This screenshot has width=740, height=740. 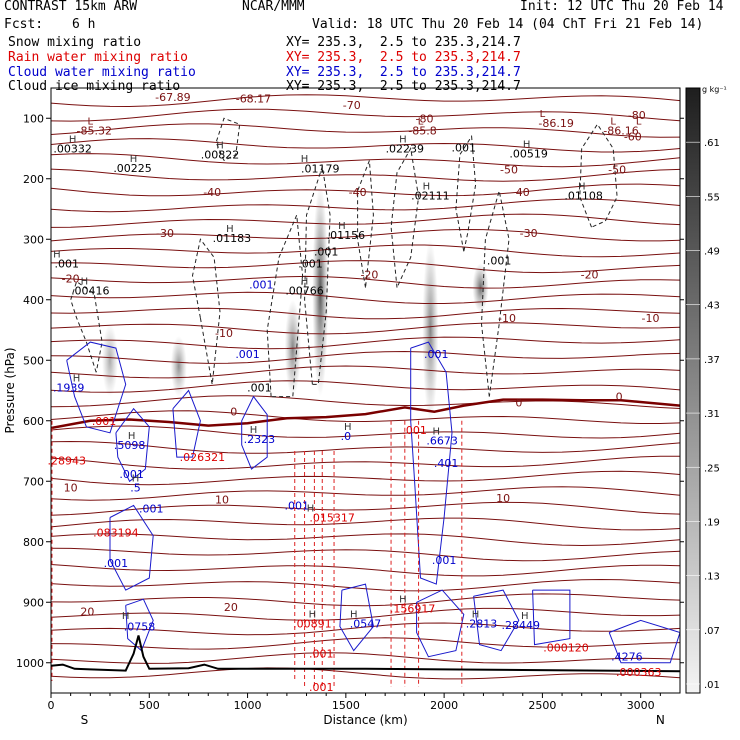 What do you see at coordinates (639, 672) in the screenshot?
I see `rain-label: .000363` at bounding box center [639, 672].